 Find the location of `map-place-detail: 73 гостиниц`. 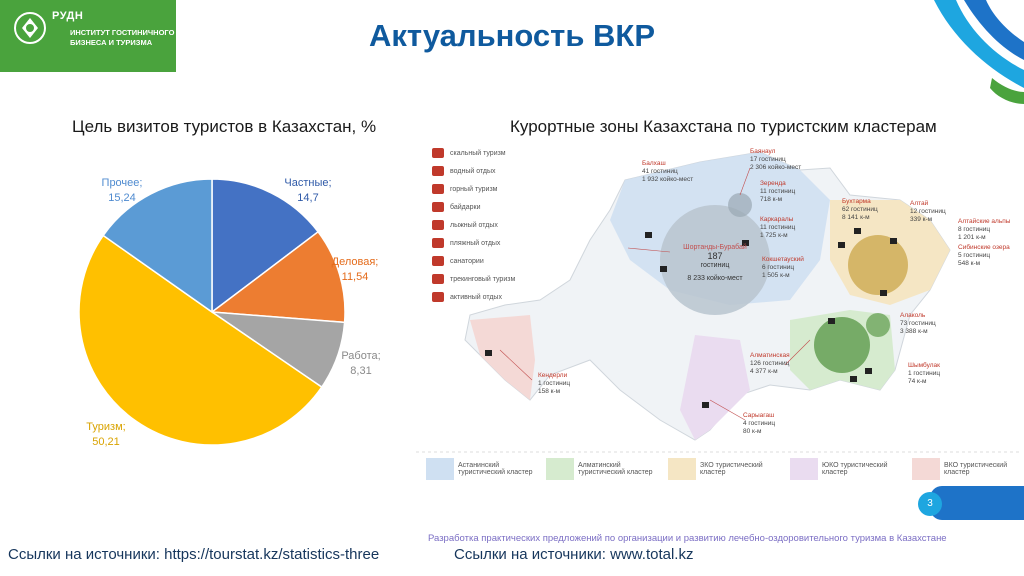

map-place-detail: 73 гостиниц is located at coordinates (918, 323).